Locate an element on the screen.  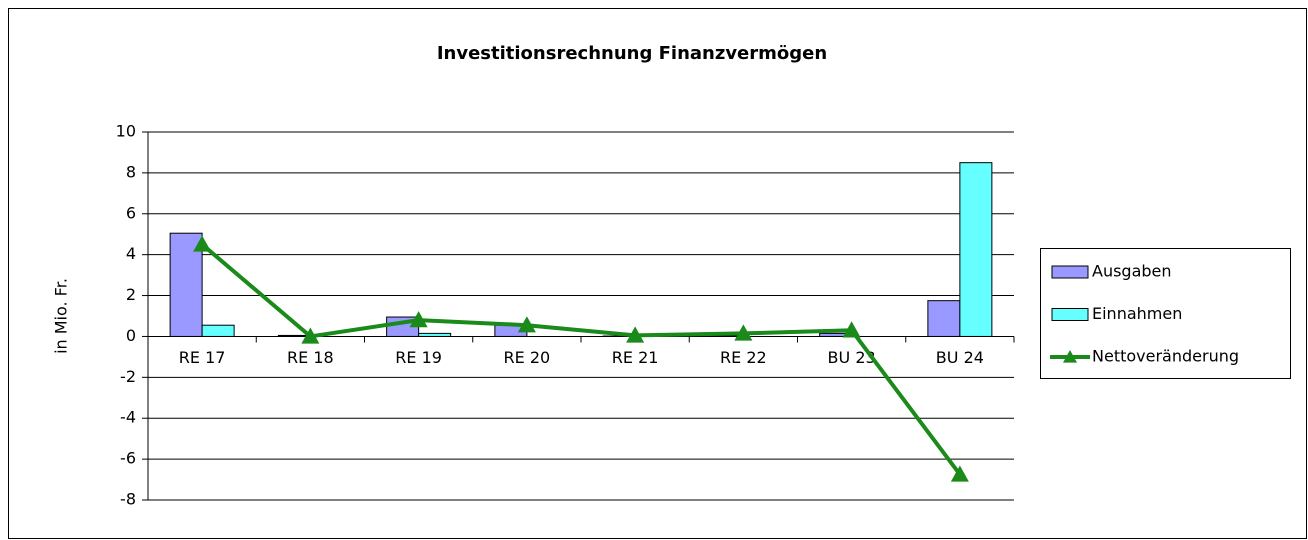
y-tick-label: 0 is located at coordinates (131, 335).